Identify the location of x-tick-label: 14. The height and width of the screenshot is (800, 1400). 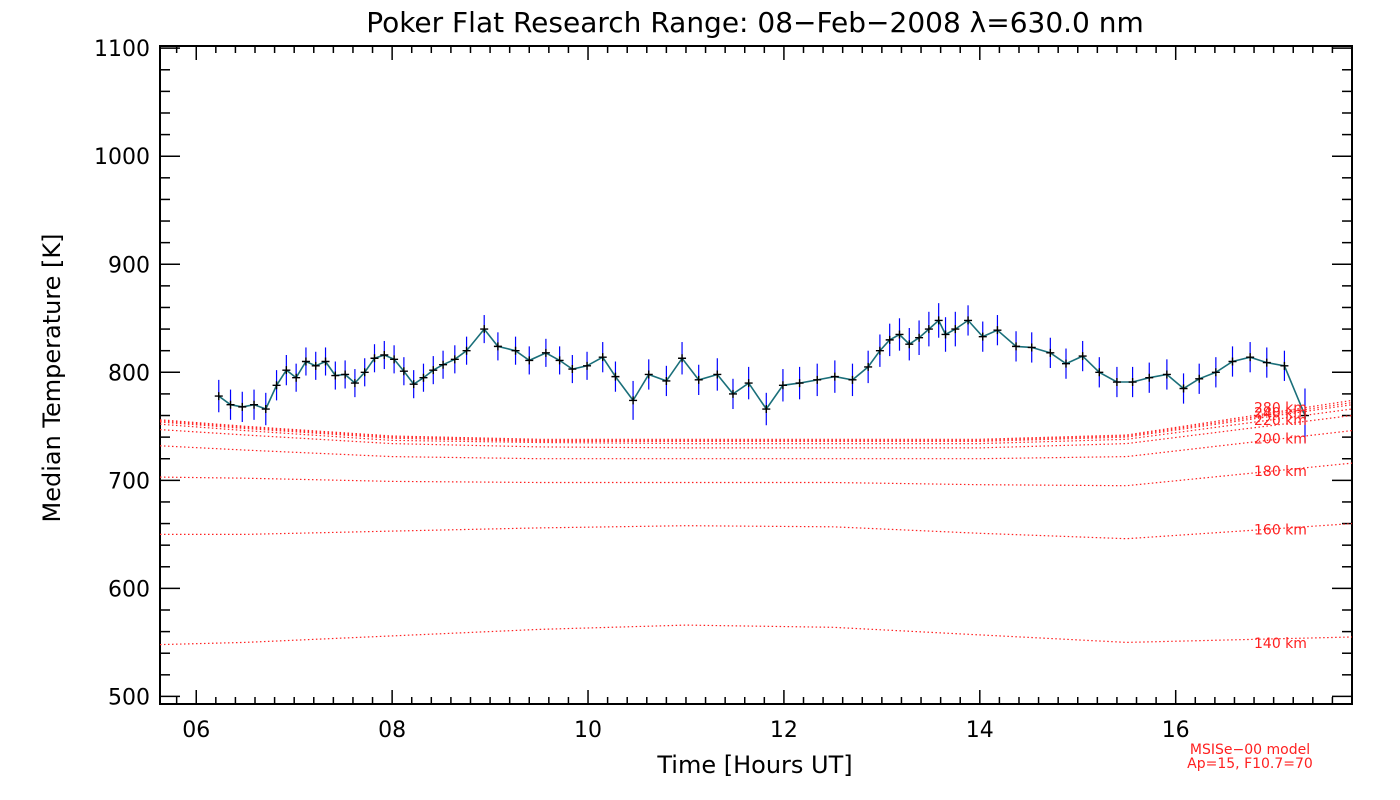
(980, 730).